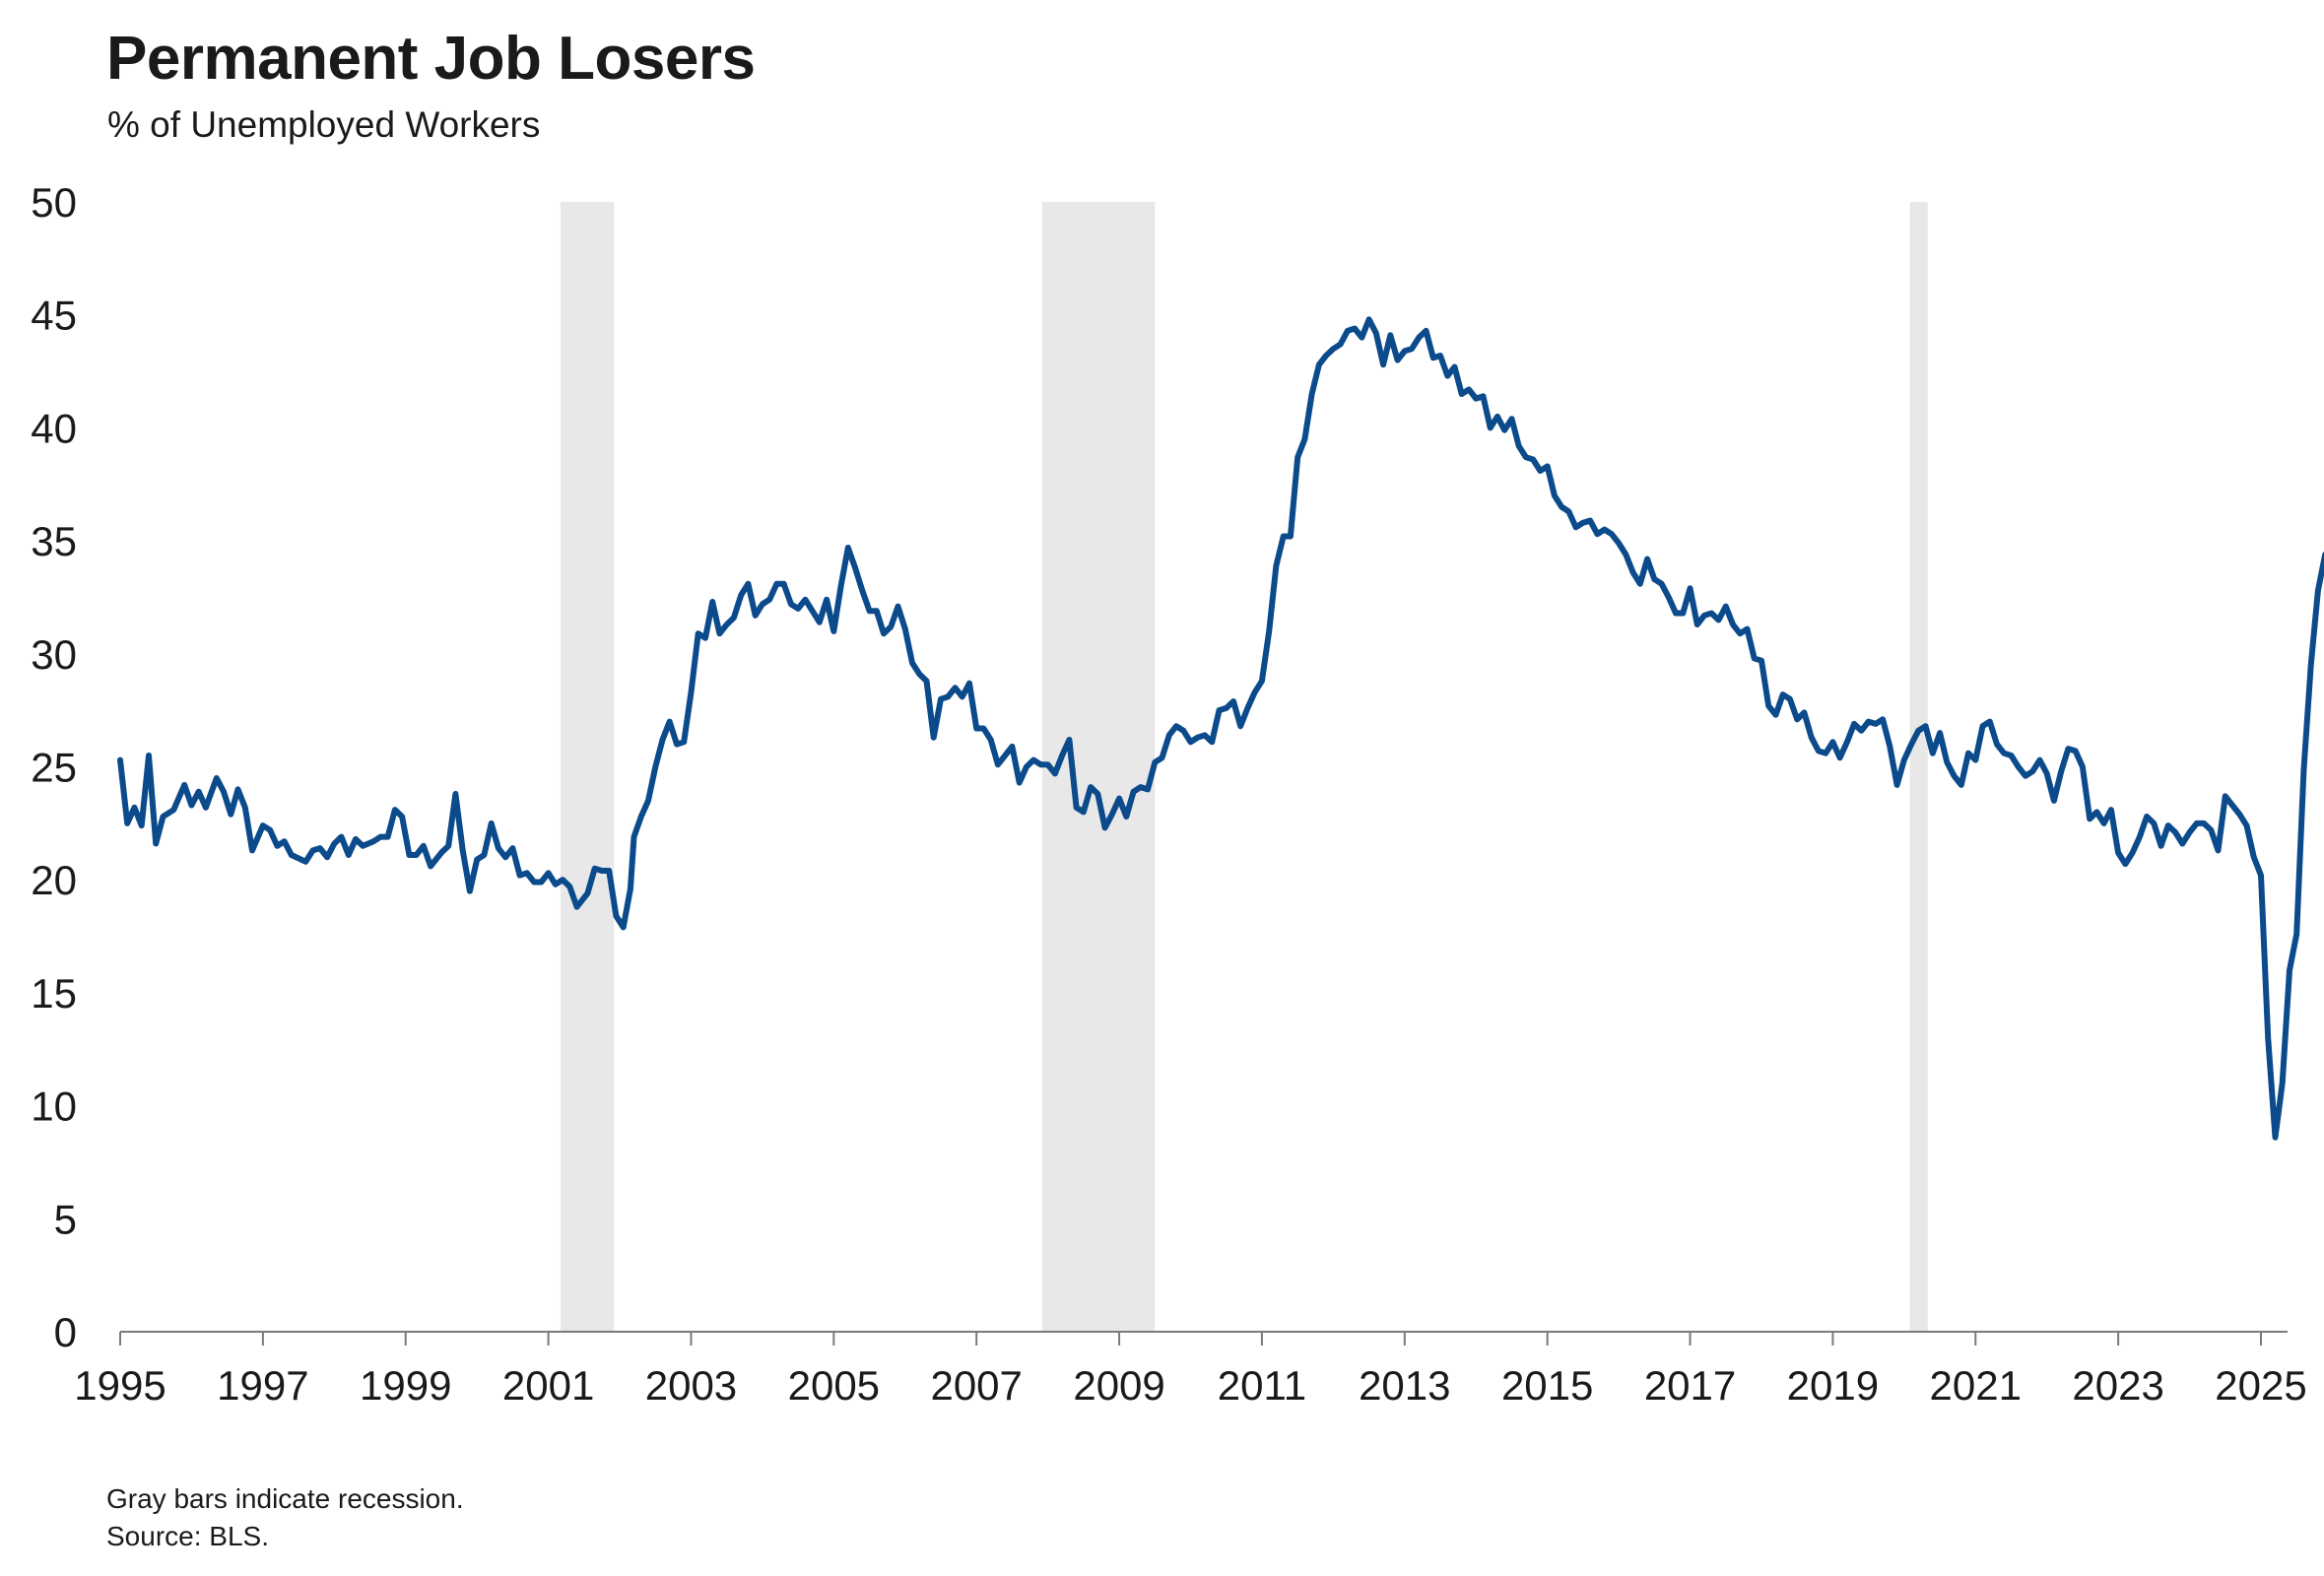 Image resolution: width=2324 pixels, height=1576 pixels. Describe the element at coordinates (285, 1498) in the screenshot. I see `recession-note: Gray bars indicate recession.` at that location.